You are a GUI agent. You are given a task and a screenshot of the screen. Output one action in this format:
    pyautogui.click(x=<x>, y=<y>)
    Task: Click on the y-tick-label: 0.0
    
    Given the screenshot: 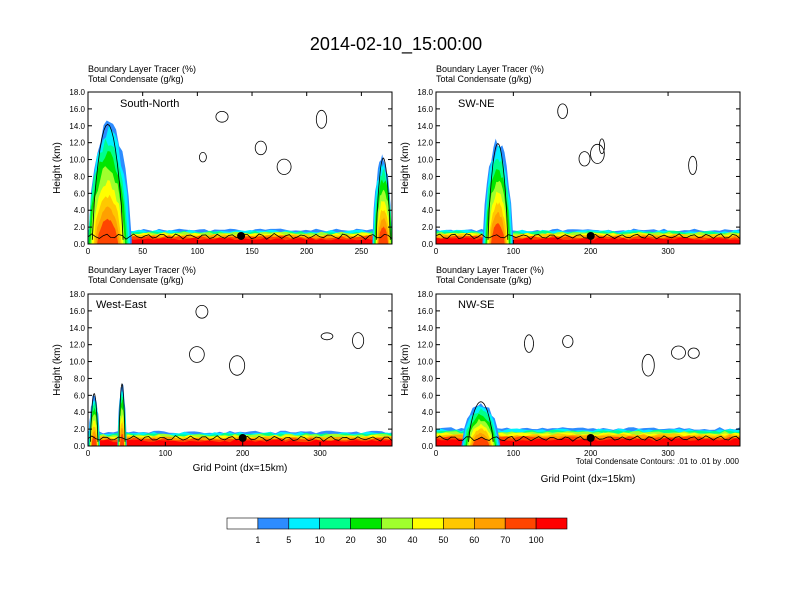 What is the action you would take?
    pyautogui.click(x=80, y=446)
    